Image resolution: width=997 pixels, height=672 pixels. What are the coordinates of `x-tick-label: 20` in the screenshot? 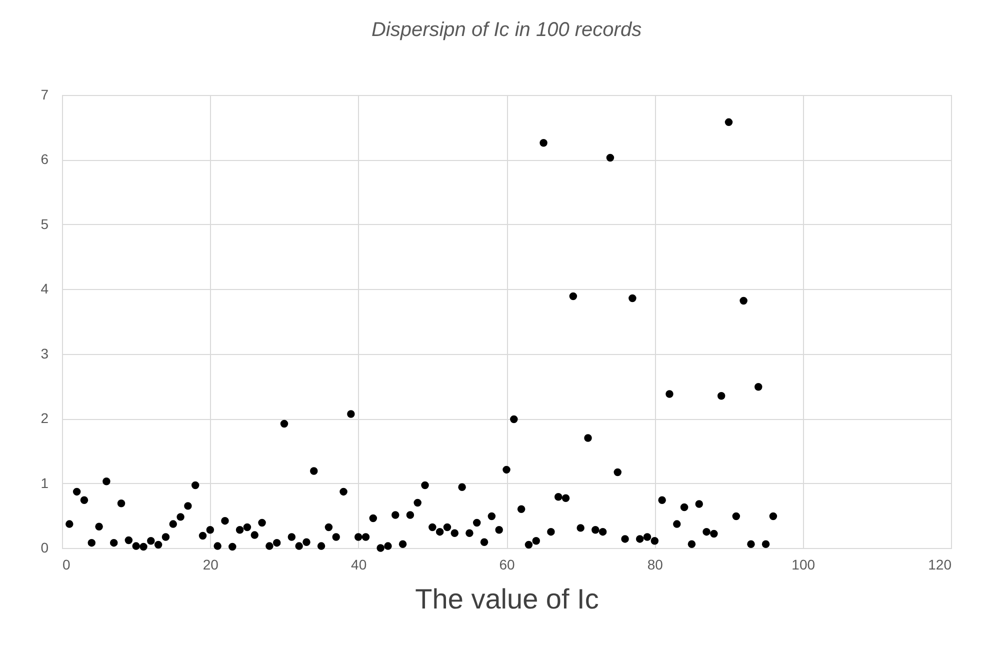 It's located at (210, 564).